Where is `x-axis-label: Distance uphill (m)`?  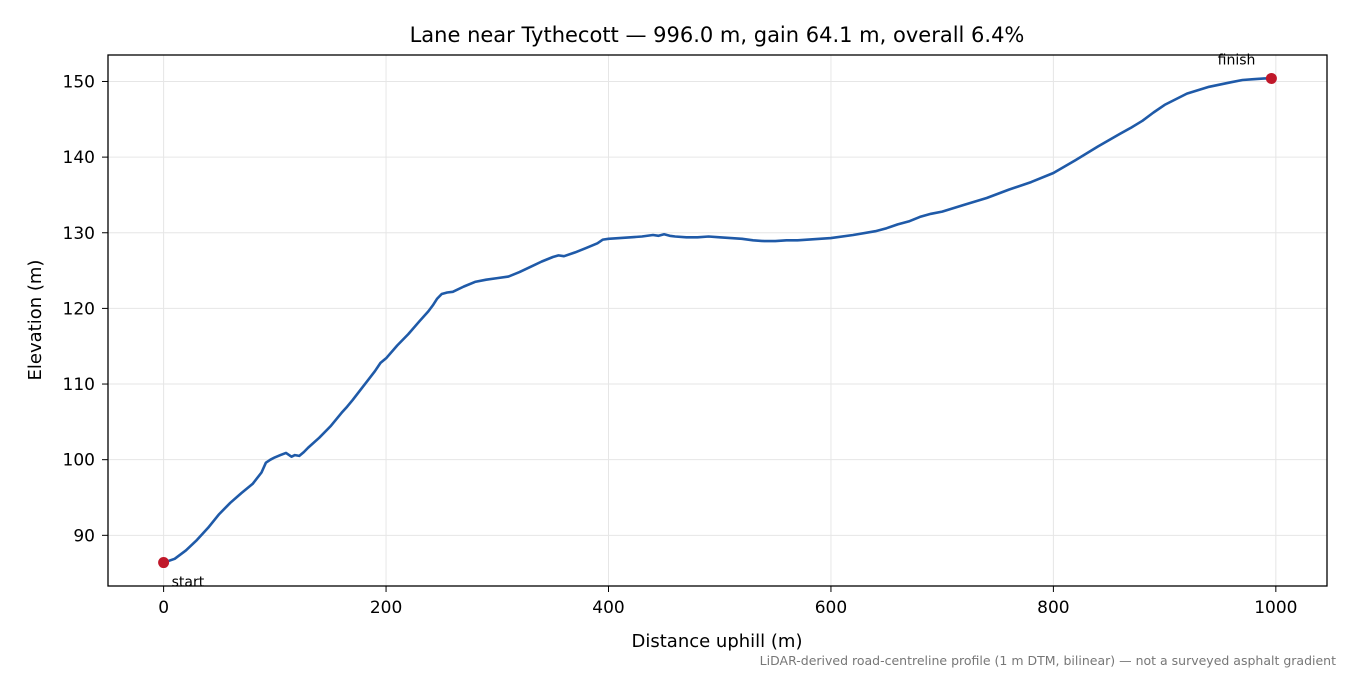
x-axis-label: Distance uphill (m) is located at coordinates (717, 641).